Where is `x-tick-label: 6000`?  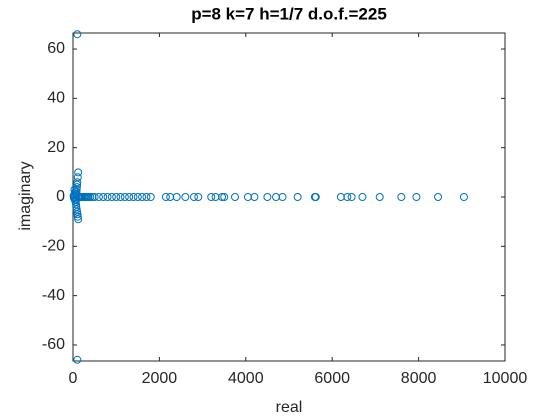
x-tick-label: 6000 is located at coordinates (332, 378).